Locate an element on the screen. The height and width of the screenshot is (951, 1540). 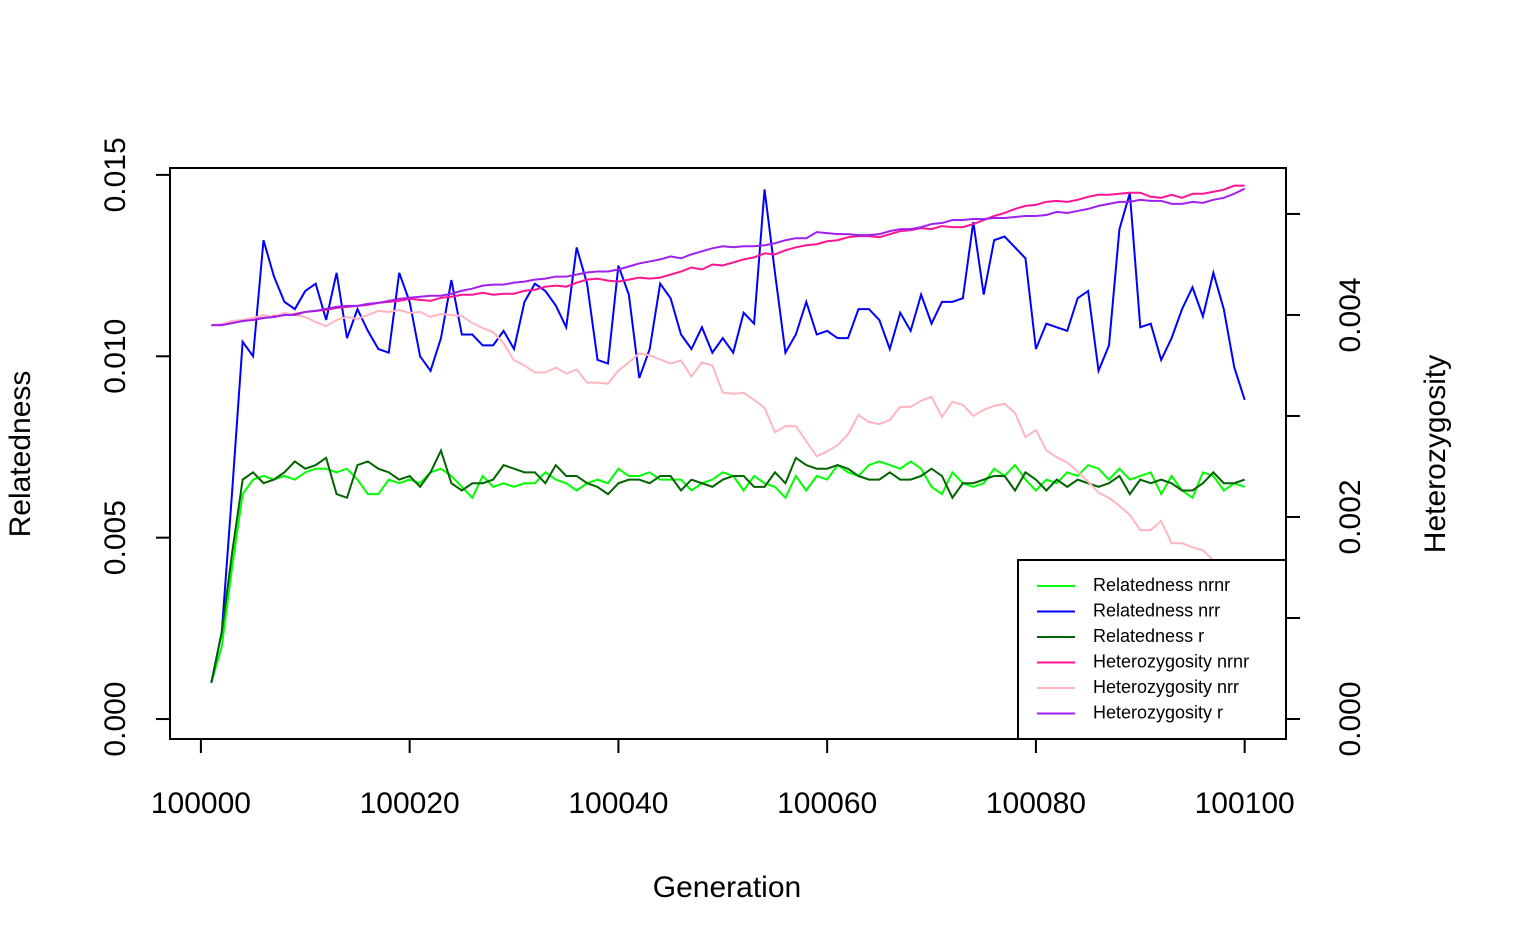
series-line is located at coordinates (728, 257).